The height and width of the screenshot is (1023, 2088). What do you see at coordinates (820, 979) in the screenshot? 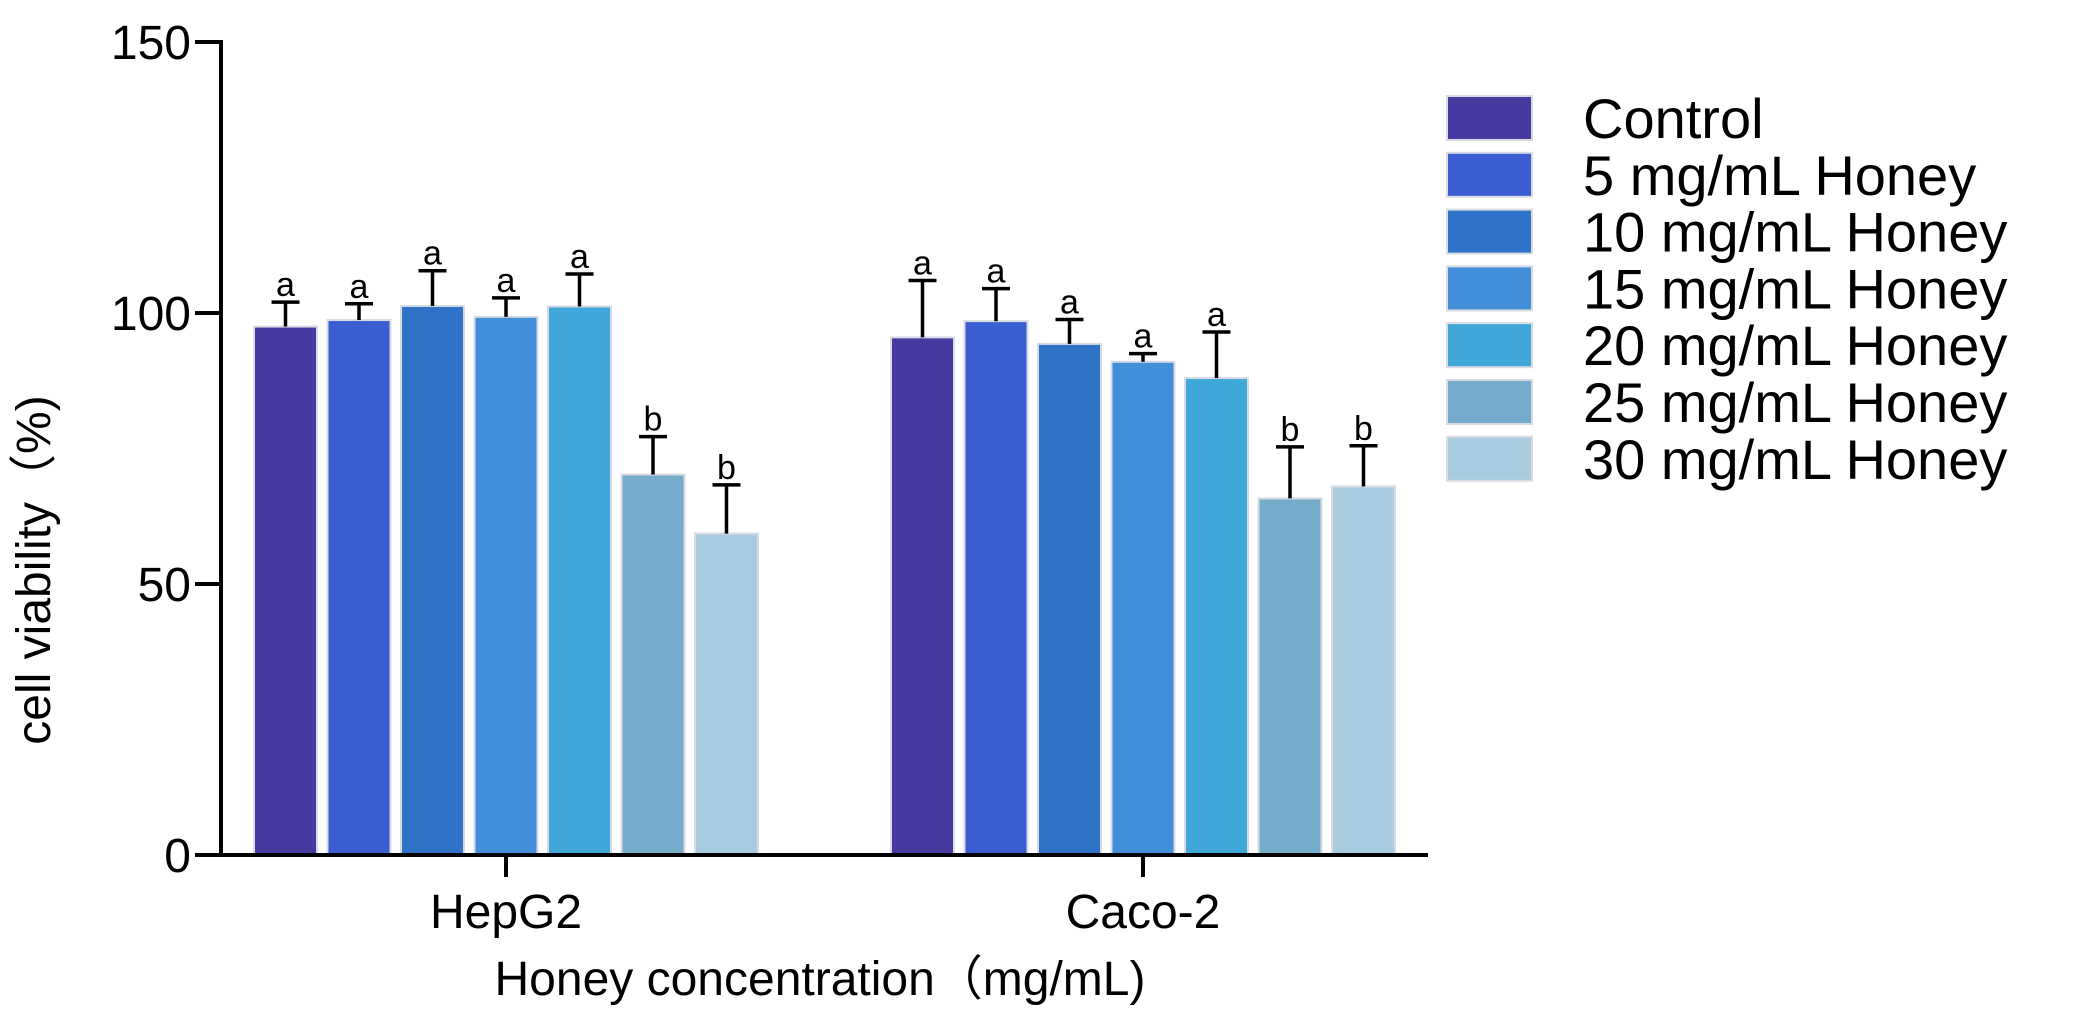
I see `x-axis-title: Honey concentration（mg/mL)` at bounding box center [820, 979].